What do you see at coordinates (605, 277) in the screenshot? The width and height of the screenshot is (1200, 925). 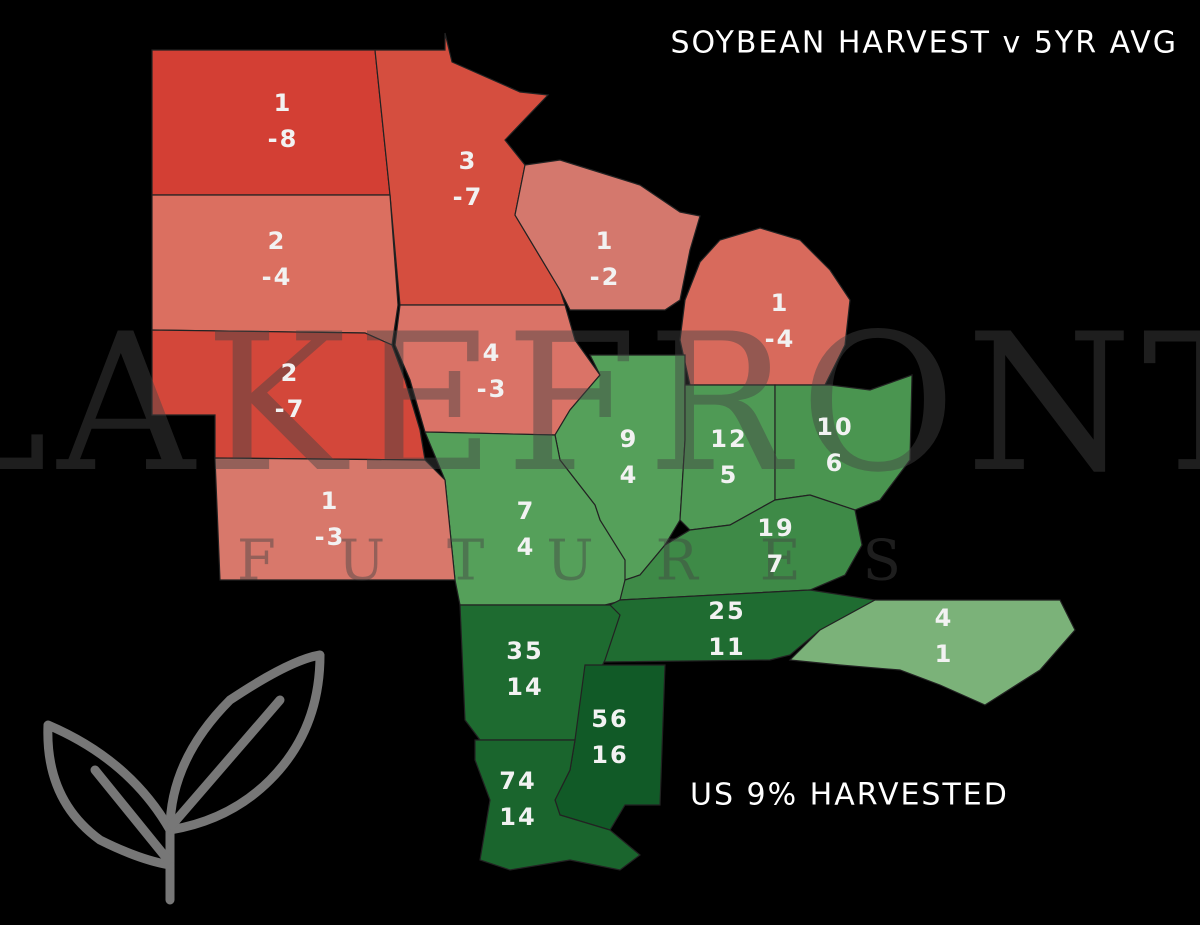 I see `vs-average-value: -2` at bounding box center [605, 277].